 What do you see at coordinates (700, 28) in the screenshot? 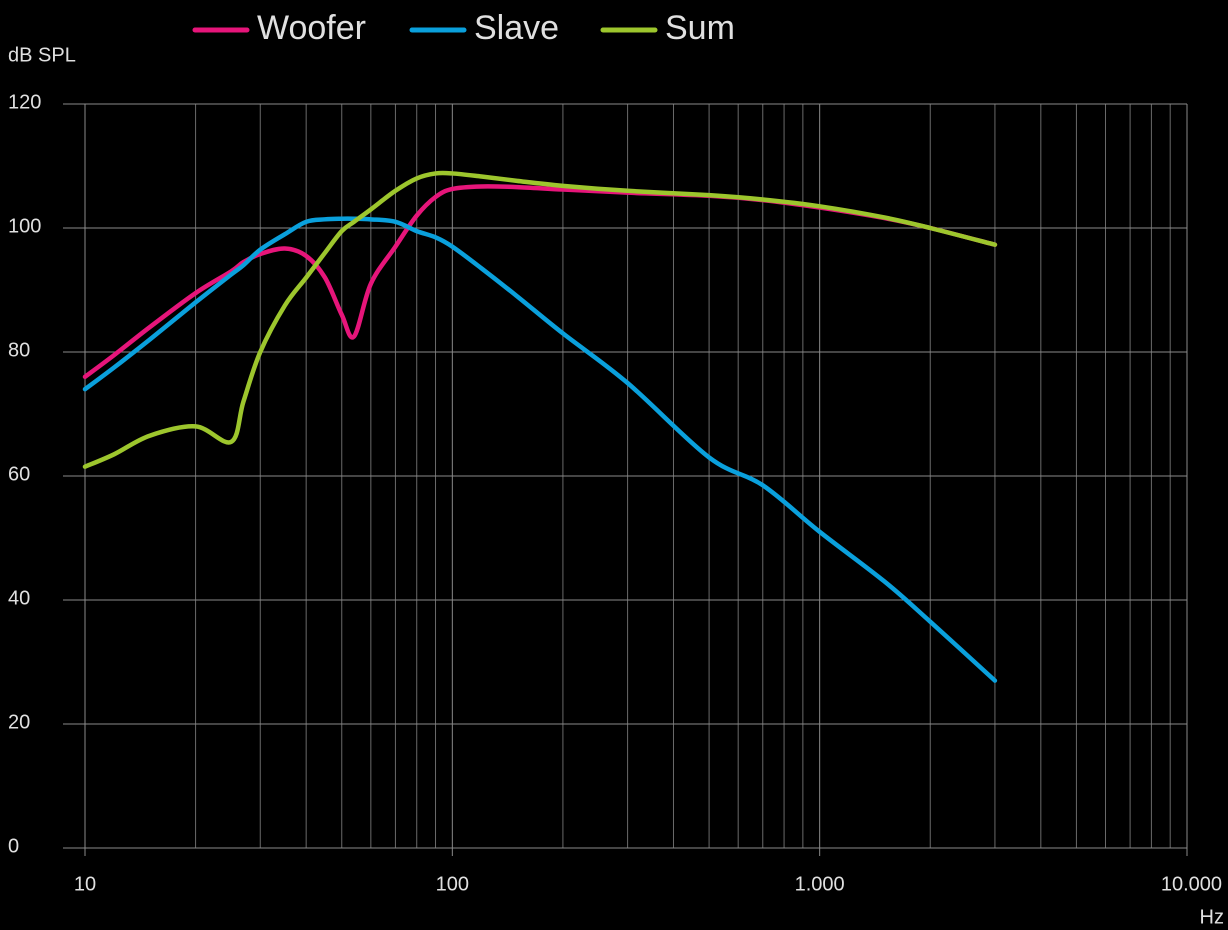
I see `legend-label: Sum` at bounding box center [700, 28].